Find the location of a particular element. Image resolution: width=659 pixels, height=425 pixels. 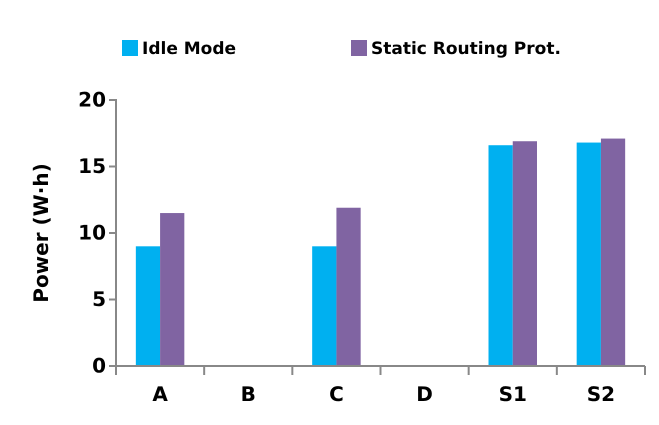

y-tick-label: 15 is located at coordinates (92, 166).